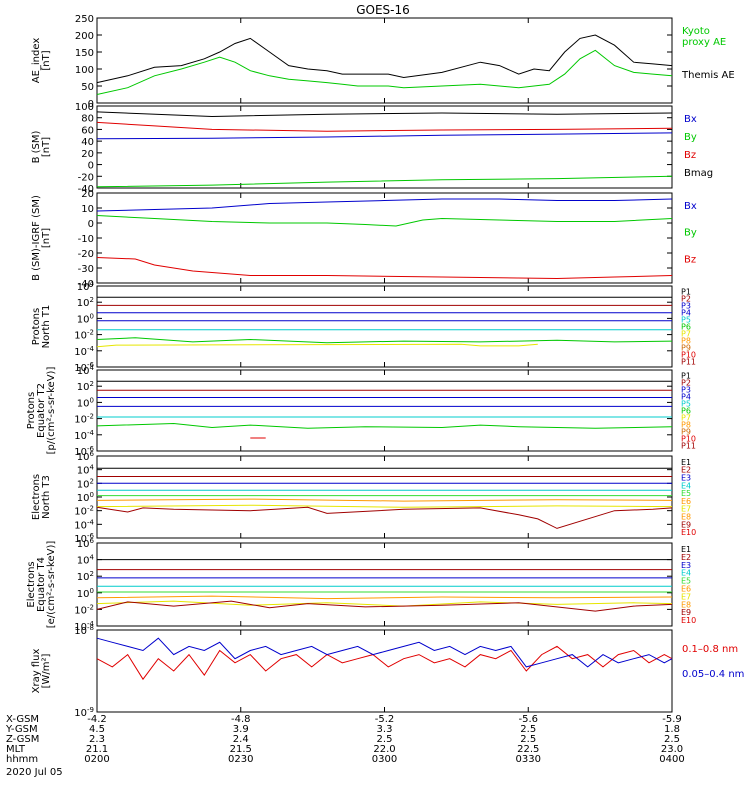 The width and height of the screenshot is (750, 800). What do you see at coordinates (528, 719) in the screenshot?
I see `x-tick-label: -5.6` at bounding box center [528, 719].